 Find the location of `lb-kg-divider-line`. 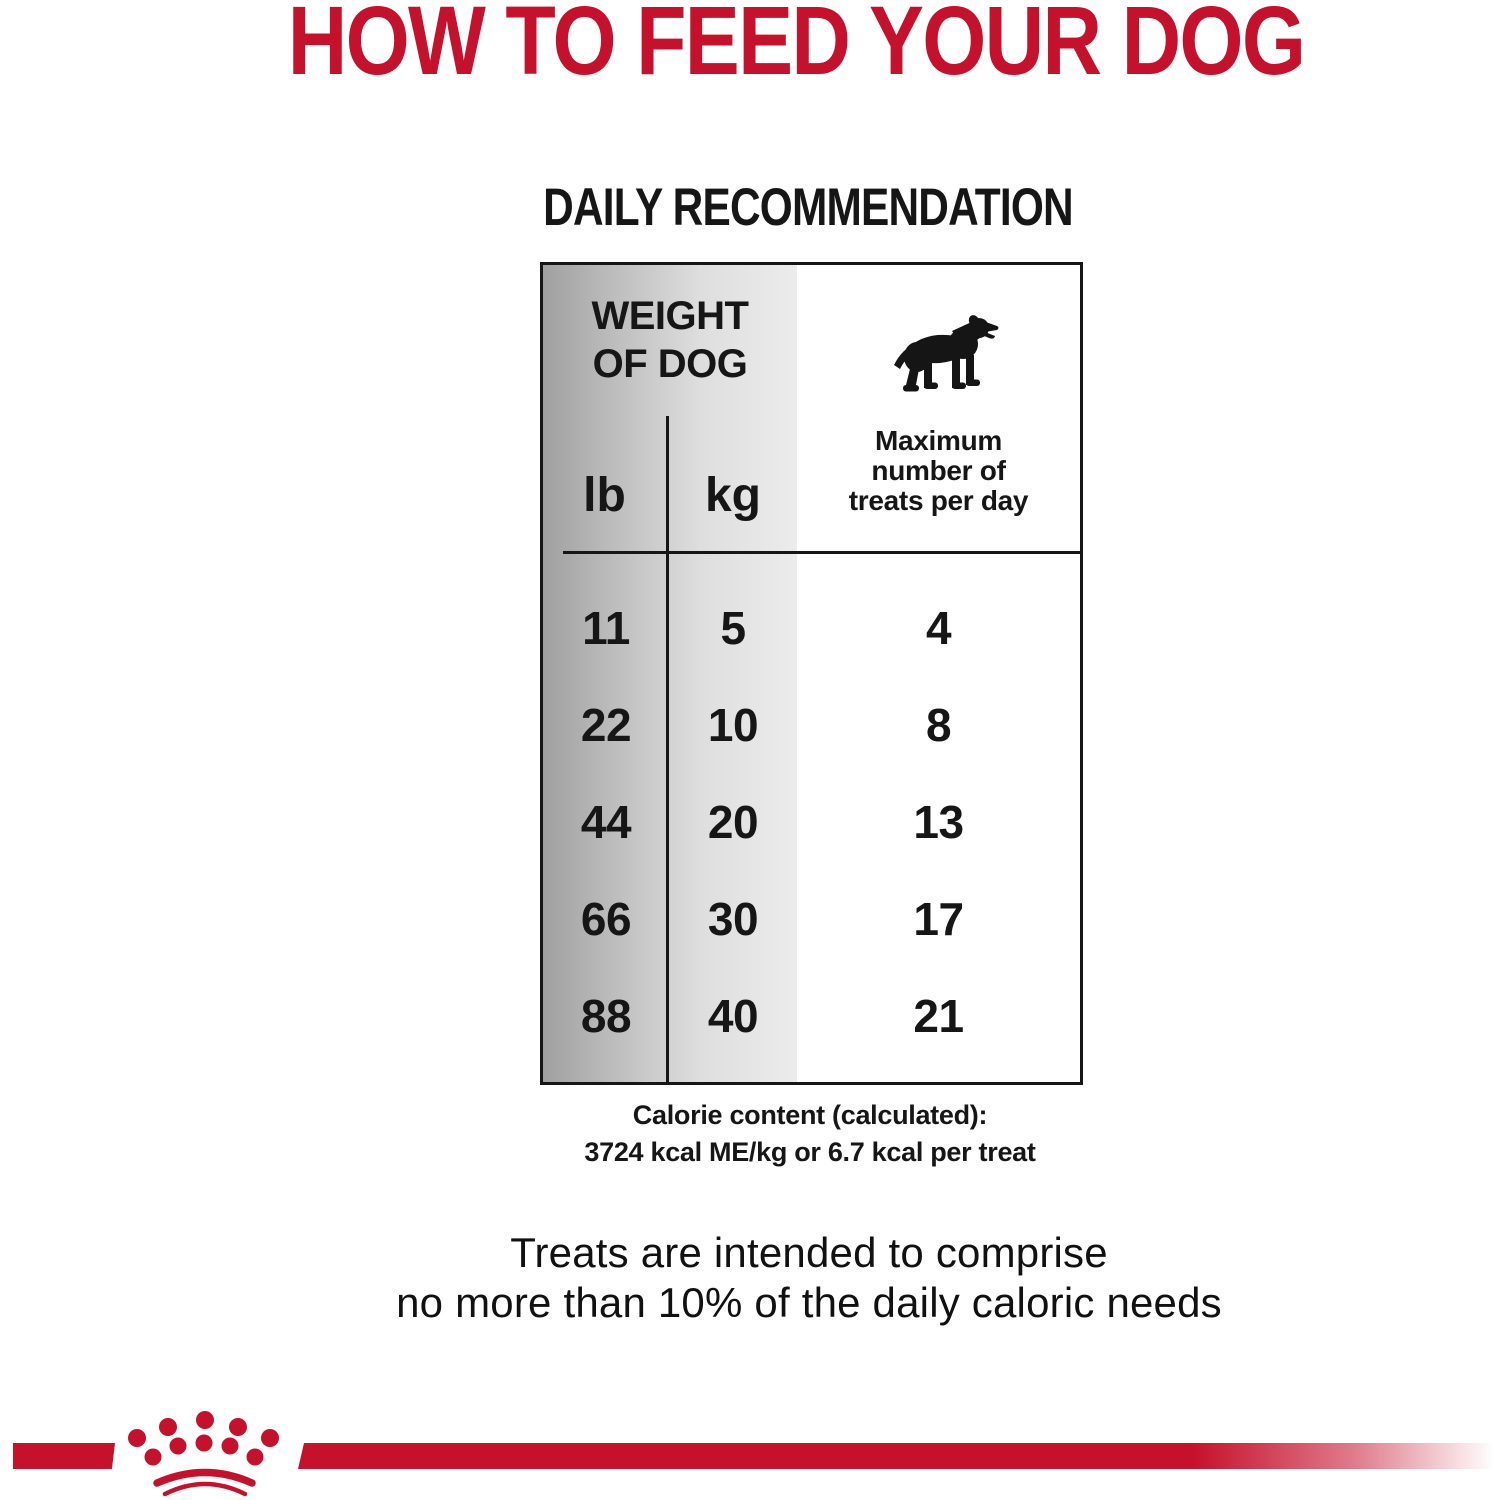

lb-kg-divider-line is located at coordinates (667, 749).